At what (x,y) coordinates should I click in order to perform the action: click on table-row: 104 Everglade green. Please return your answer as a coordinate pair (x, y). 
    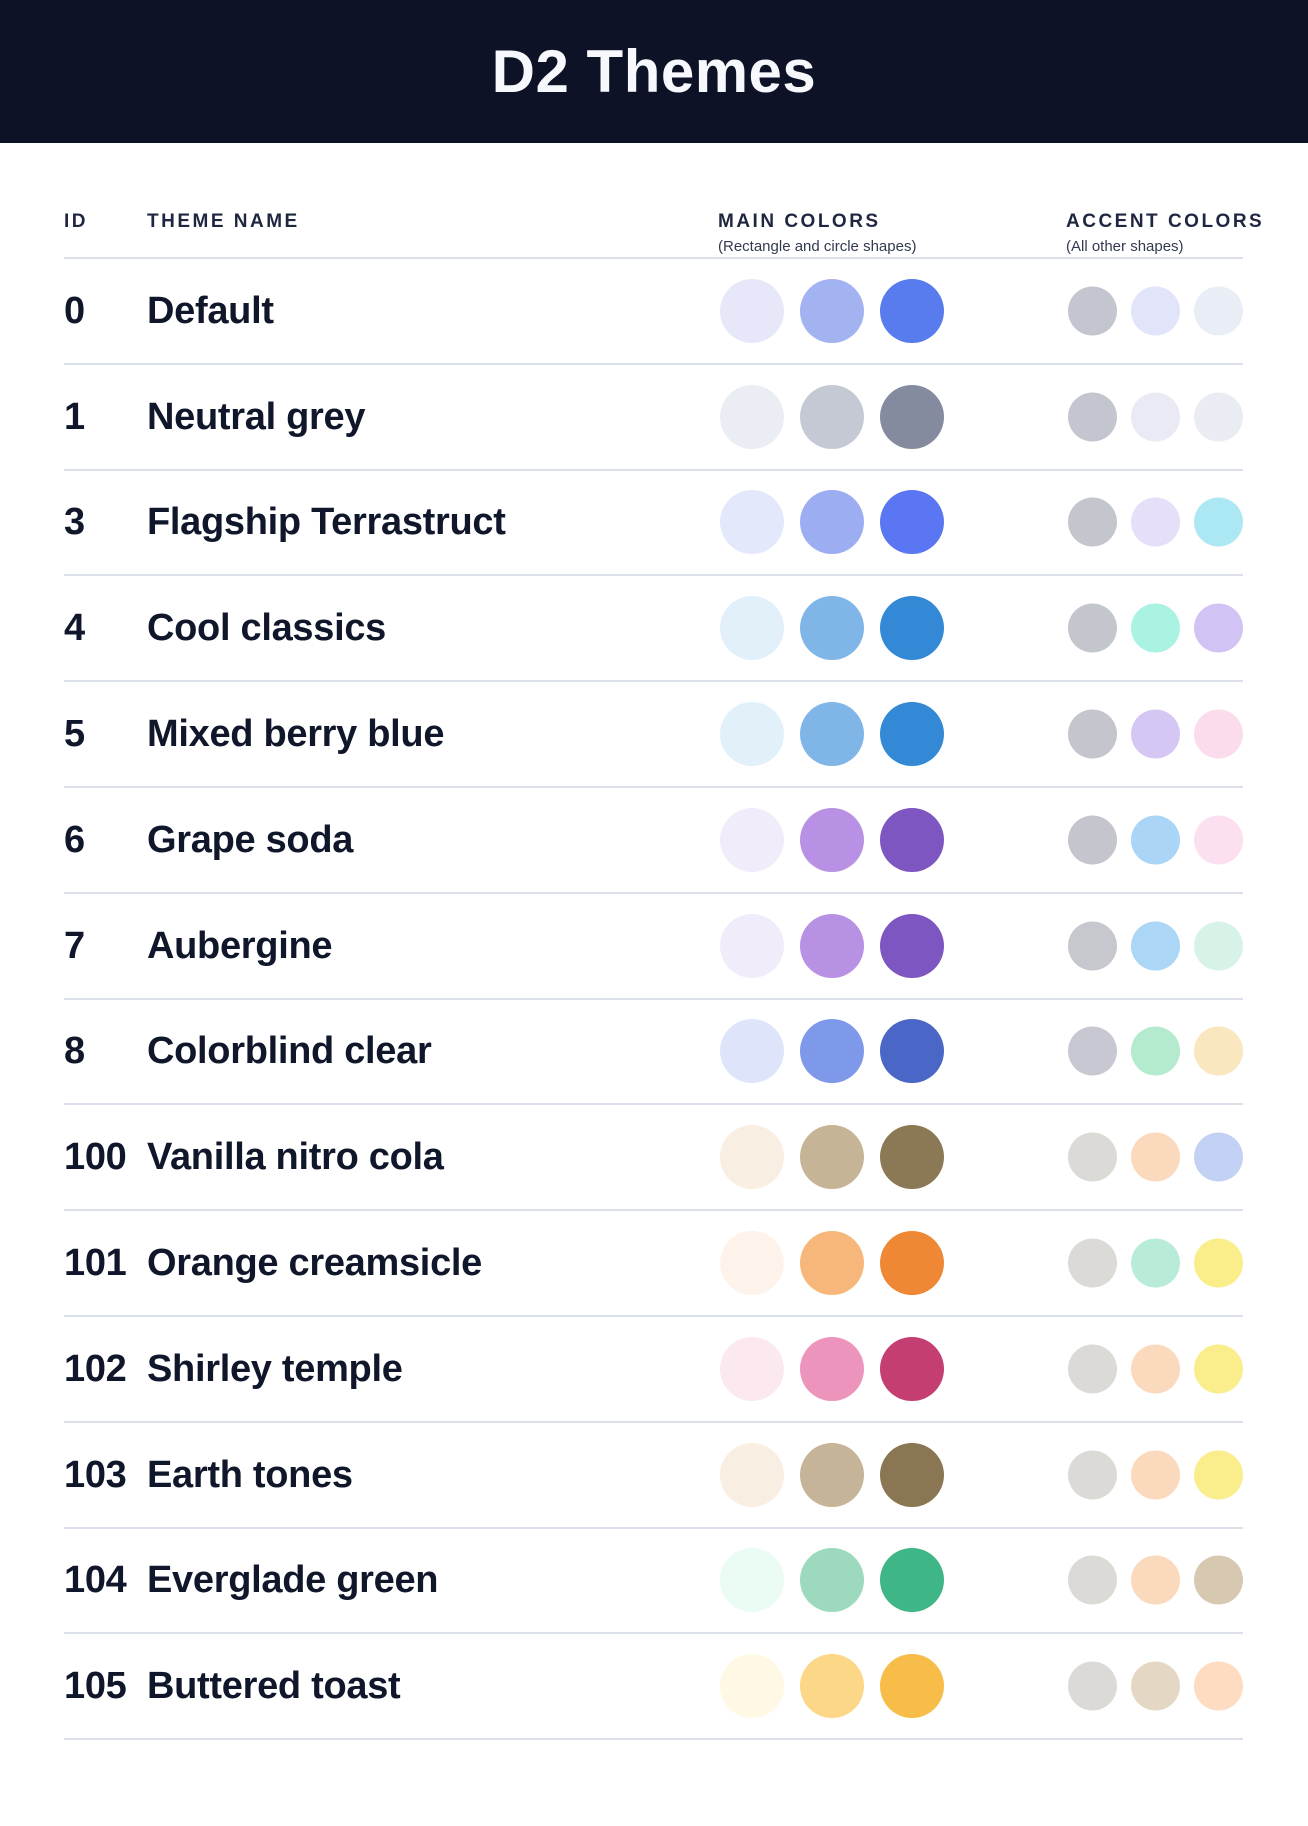
    Looking at the image, I should click on (653, 1582).